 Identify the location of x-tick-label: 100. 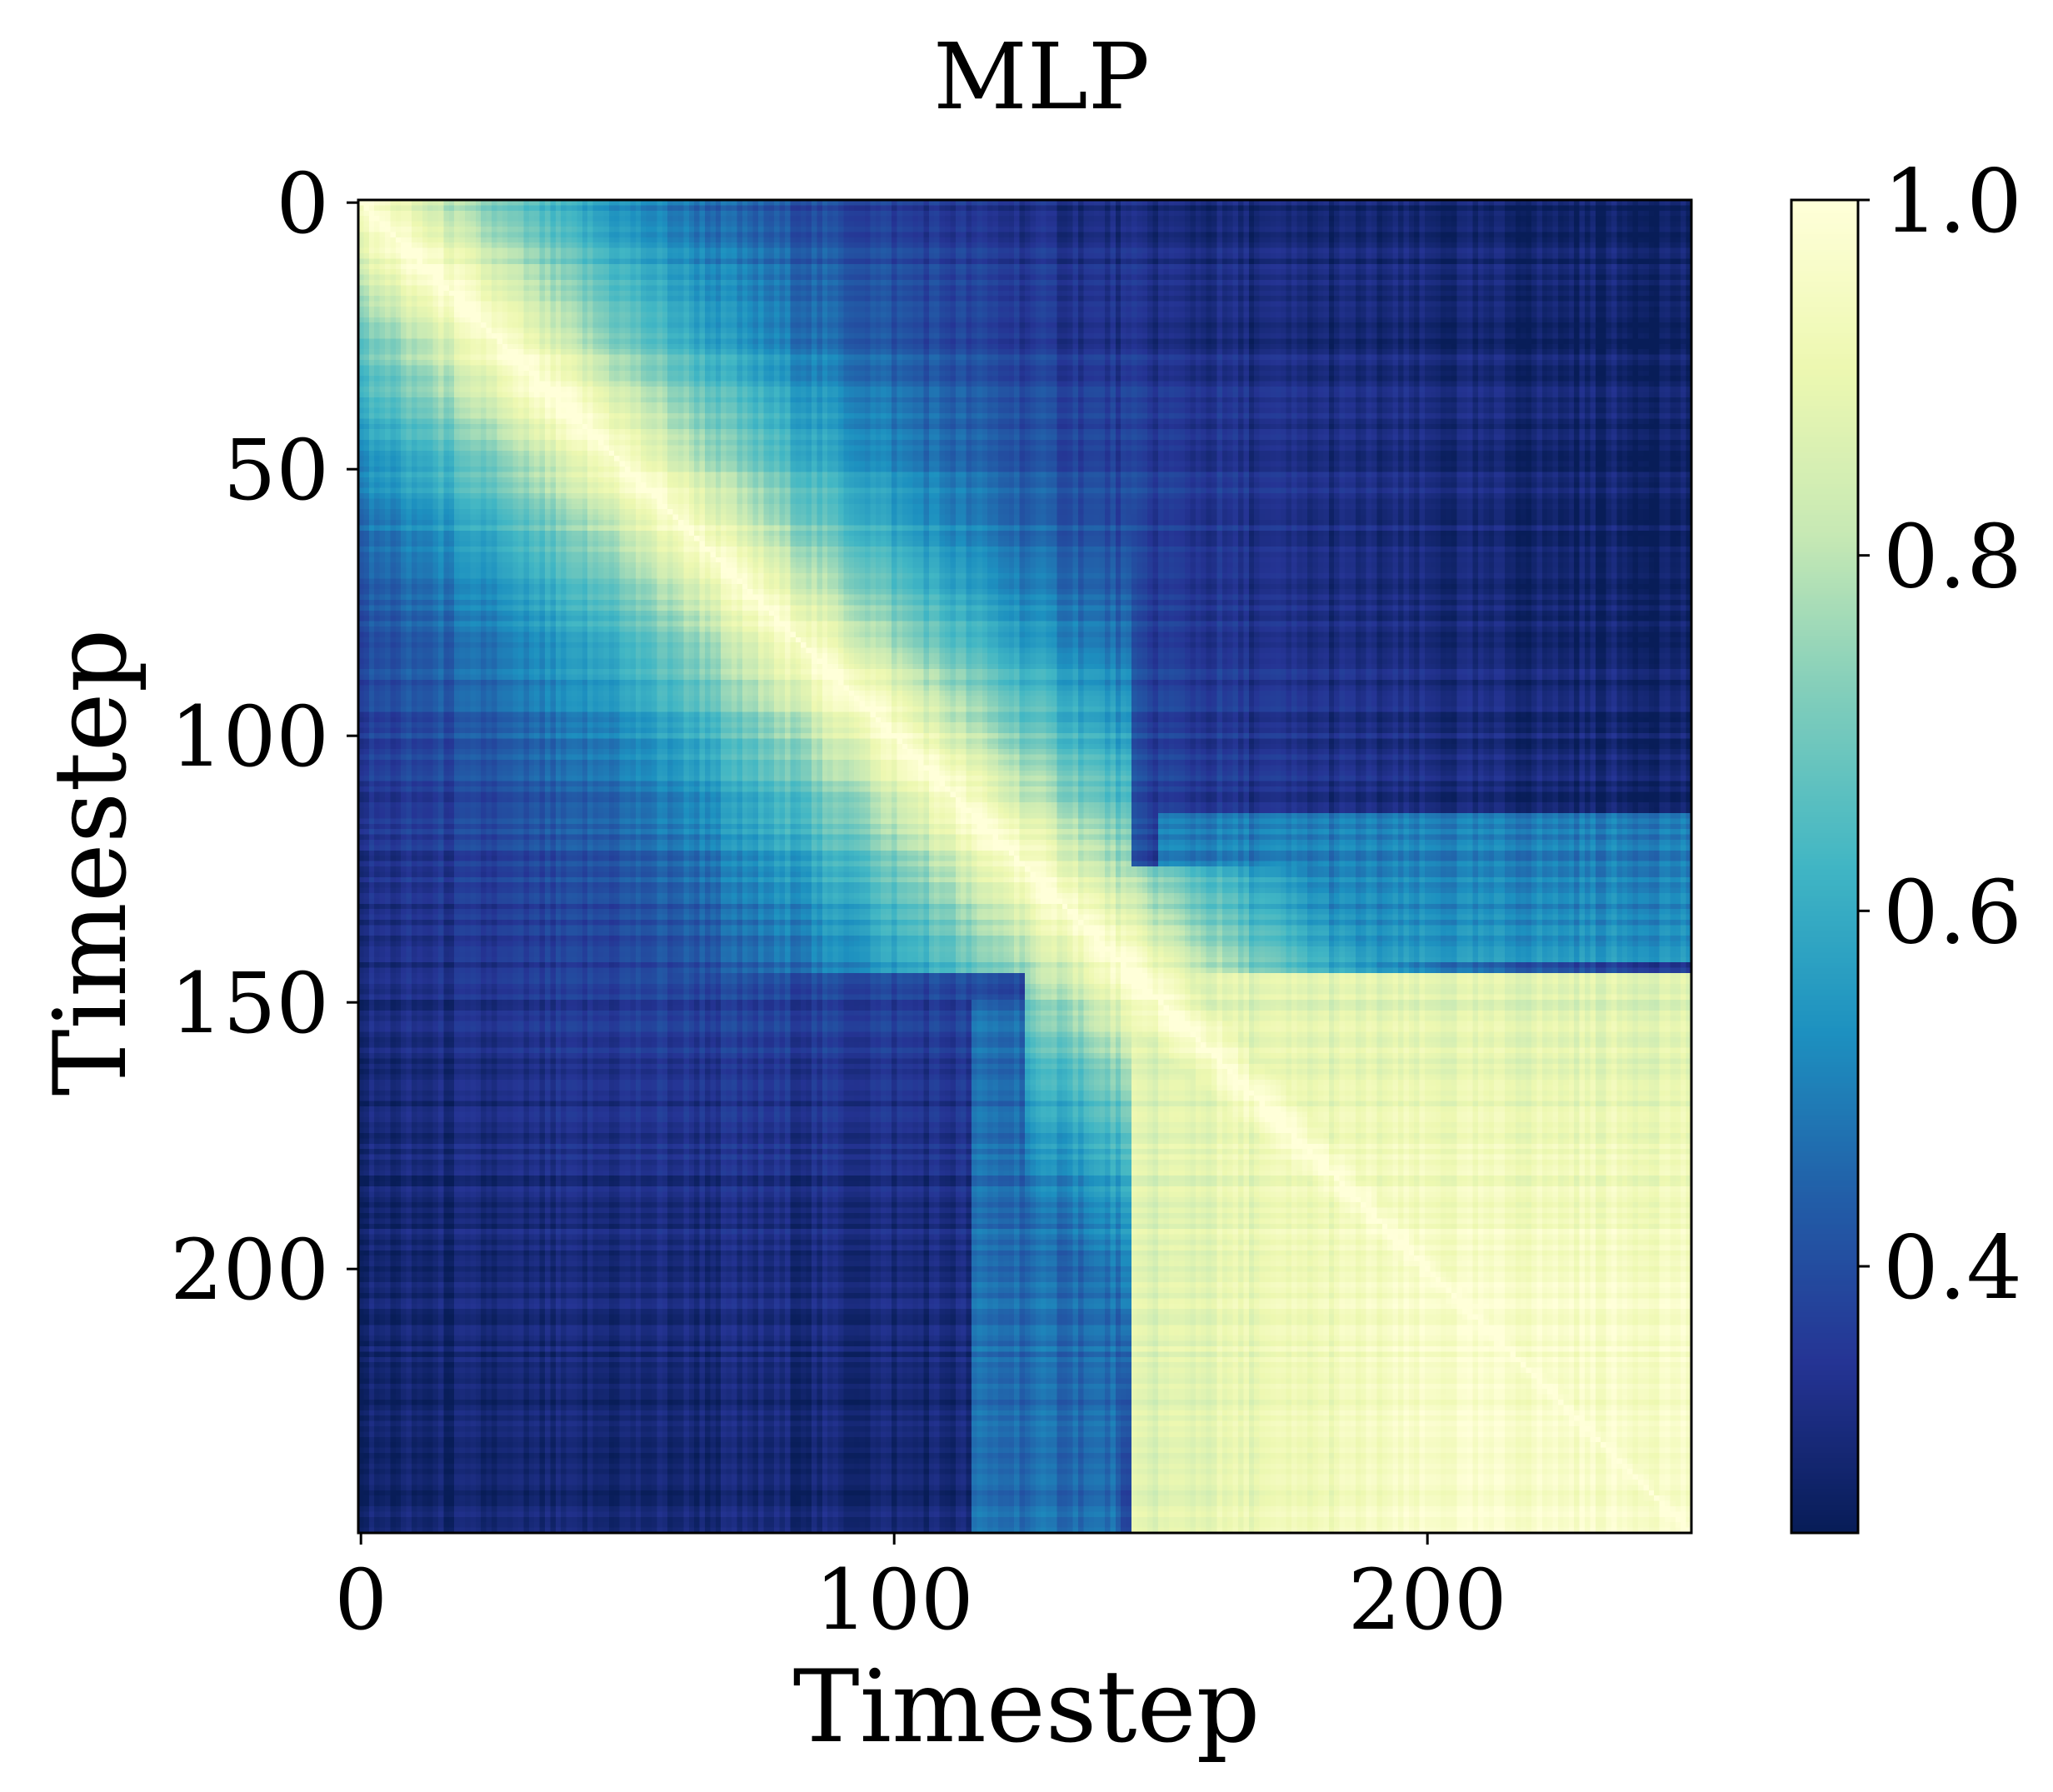
(894, 1600).